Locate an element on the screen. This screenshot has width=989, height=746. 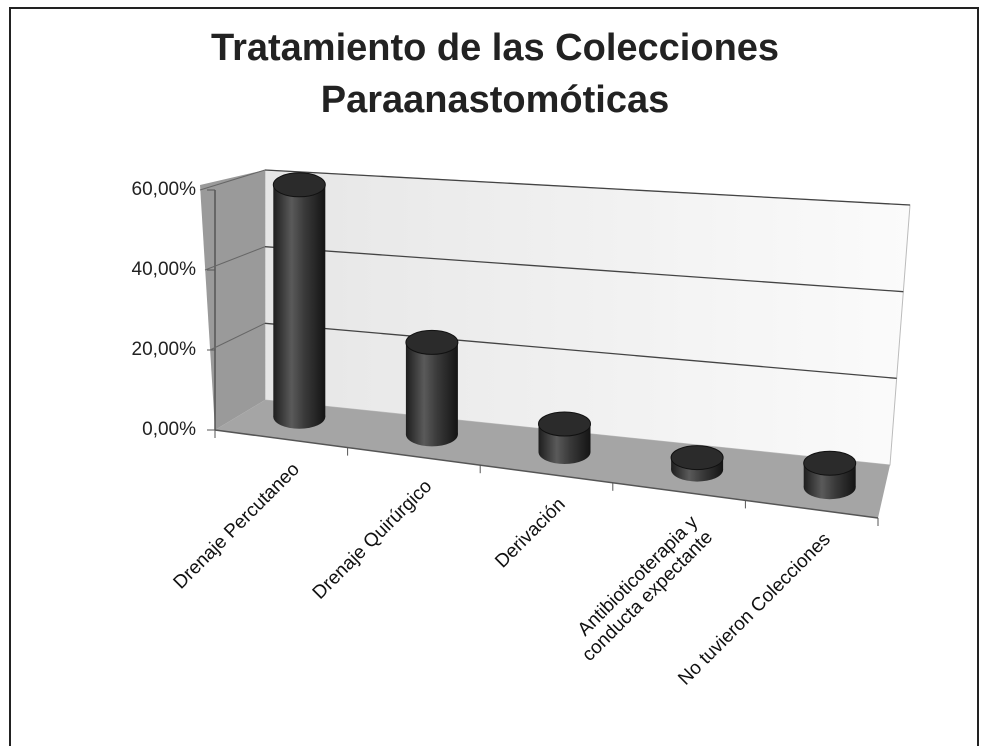
y-tick-label: 60,00% is located at coordinates (164, 189).